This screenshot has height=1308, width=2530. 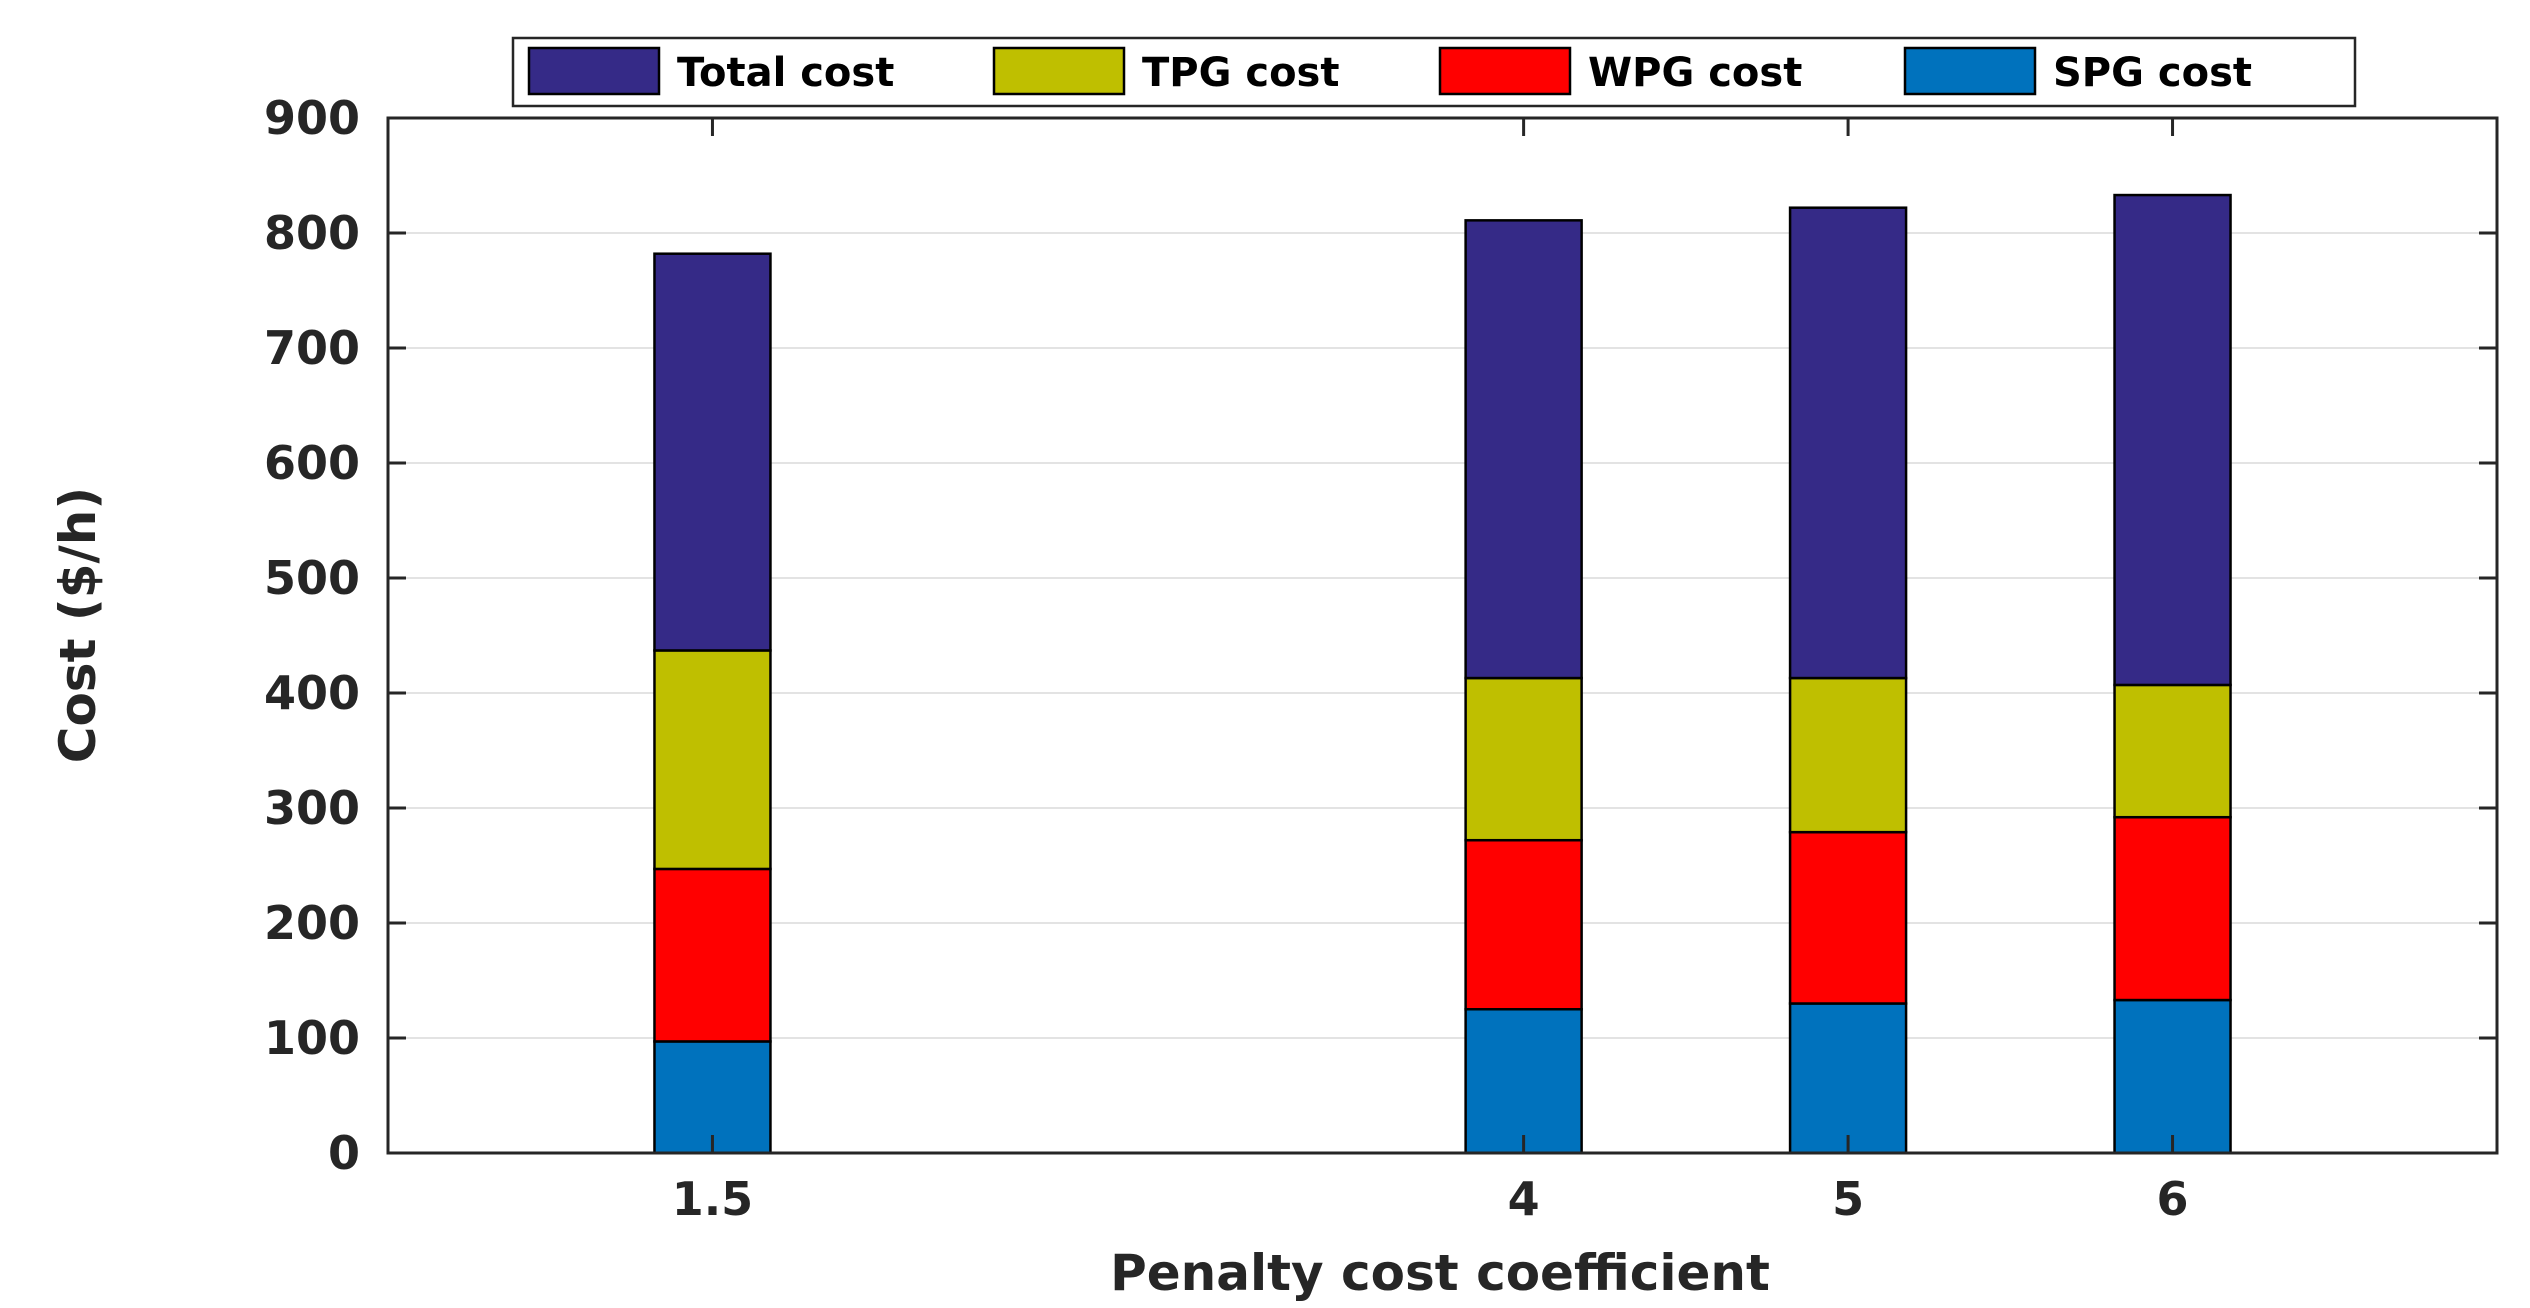 What do you see at coordinates (1505, 71) in the screenshot?
I see `legend-swatch-wpg-cost` at bounding box center [1505, 71].